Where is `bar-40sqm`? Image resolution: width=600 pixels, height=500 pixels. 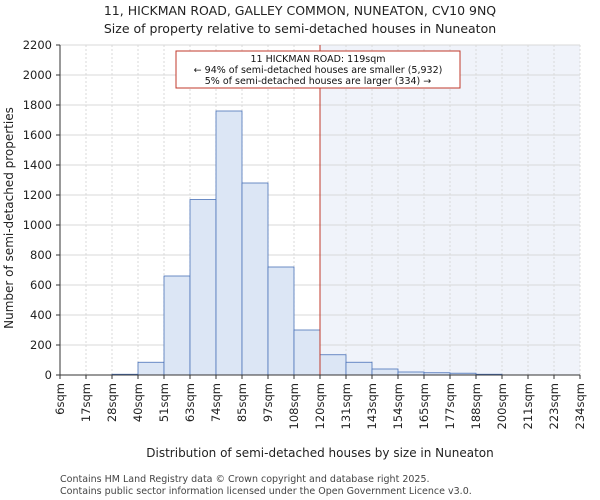 bar-40sqm is located at coordinates (151, 368).